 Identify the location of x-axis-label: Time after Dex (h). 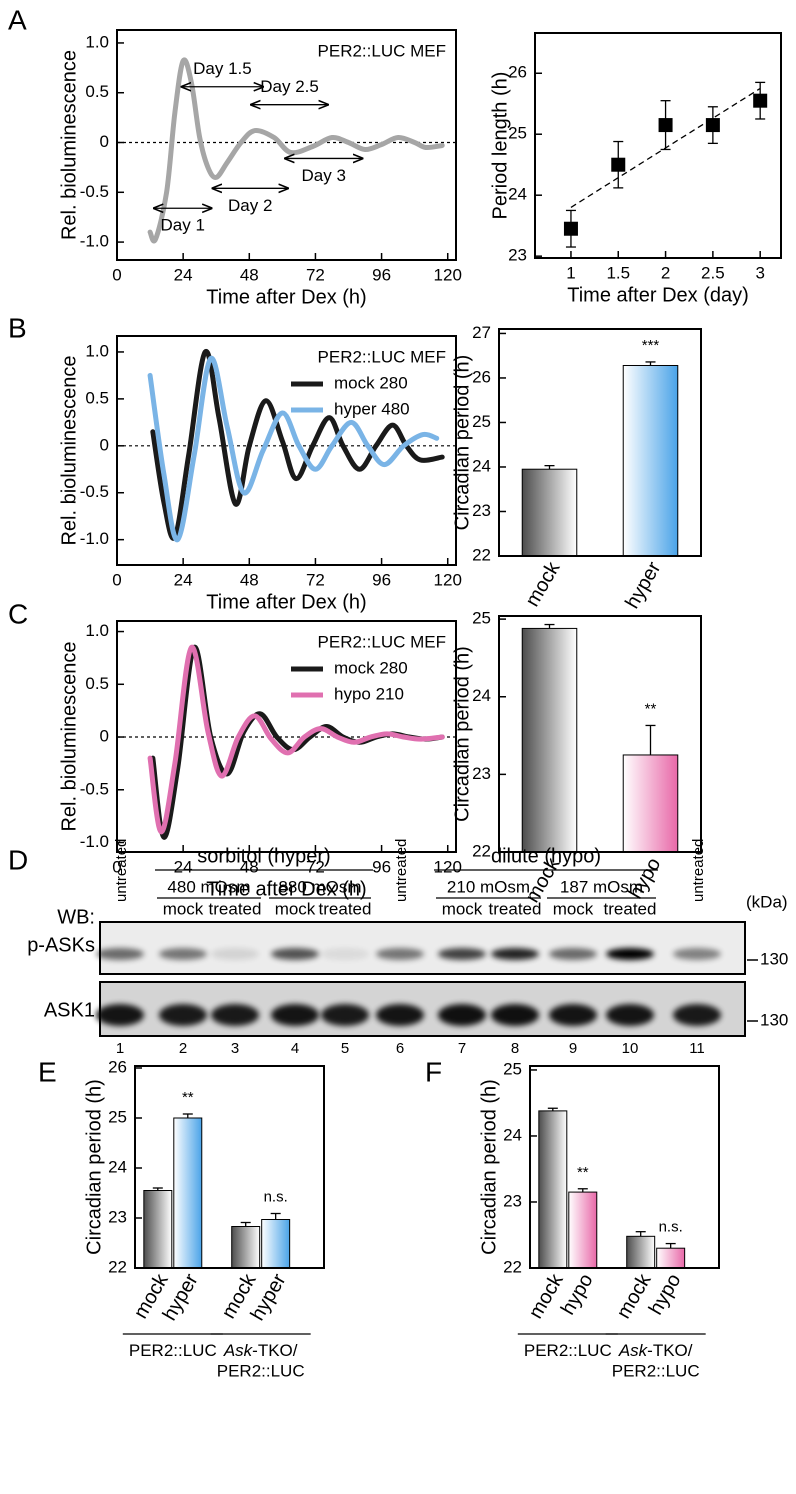
(286, 297).